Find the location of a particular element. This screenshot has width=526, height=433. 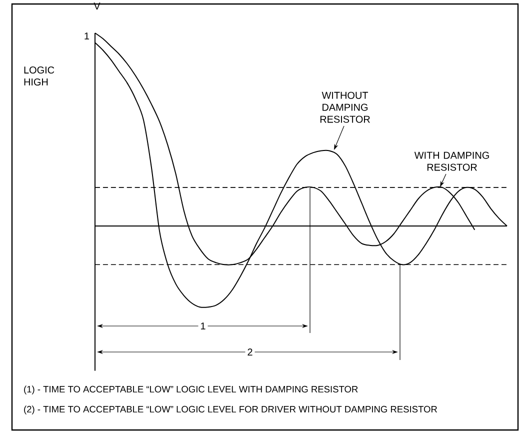

text: 2 is located at coordinates (250, 352).